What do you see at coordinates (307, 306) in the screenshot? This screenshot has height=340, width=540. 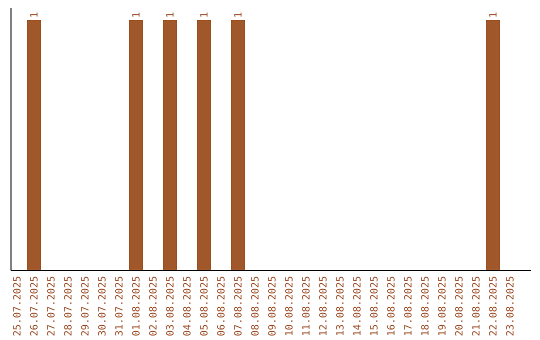 I see `x-tick-label: 11.08.2025` at bounding box center [307, 306].